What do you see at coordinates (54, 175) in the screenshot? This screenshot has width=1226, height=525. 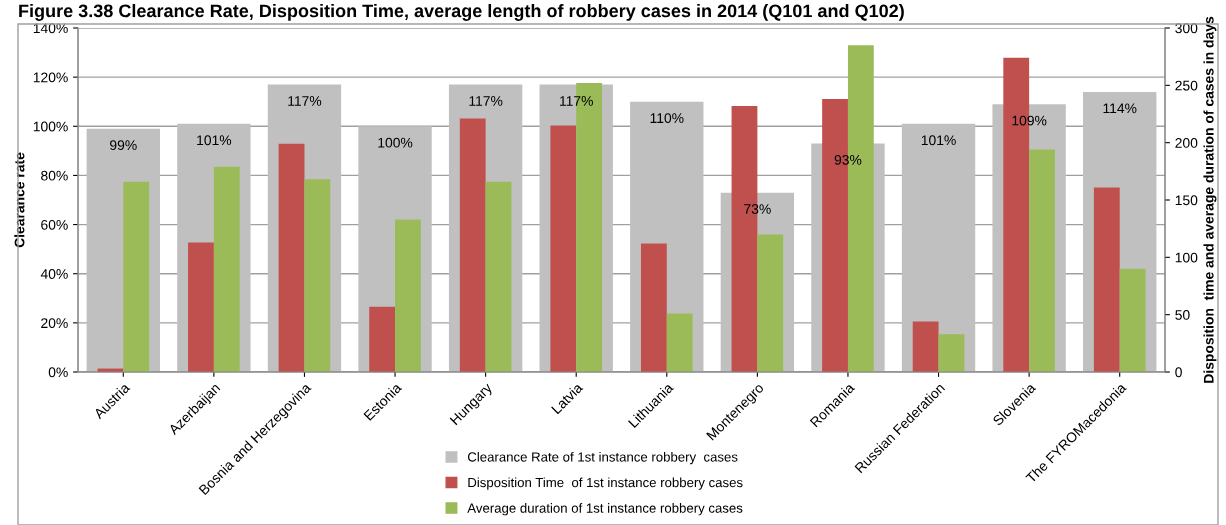 I see `y-tick-label: 80%` at bounding box center [54, 175].